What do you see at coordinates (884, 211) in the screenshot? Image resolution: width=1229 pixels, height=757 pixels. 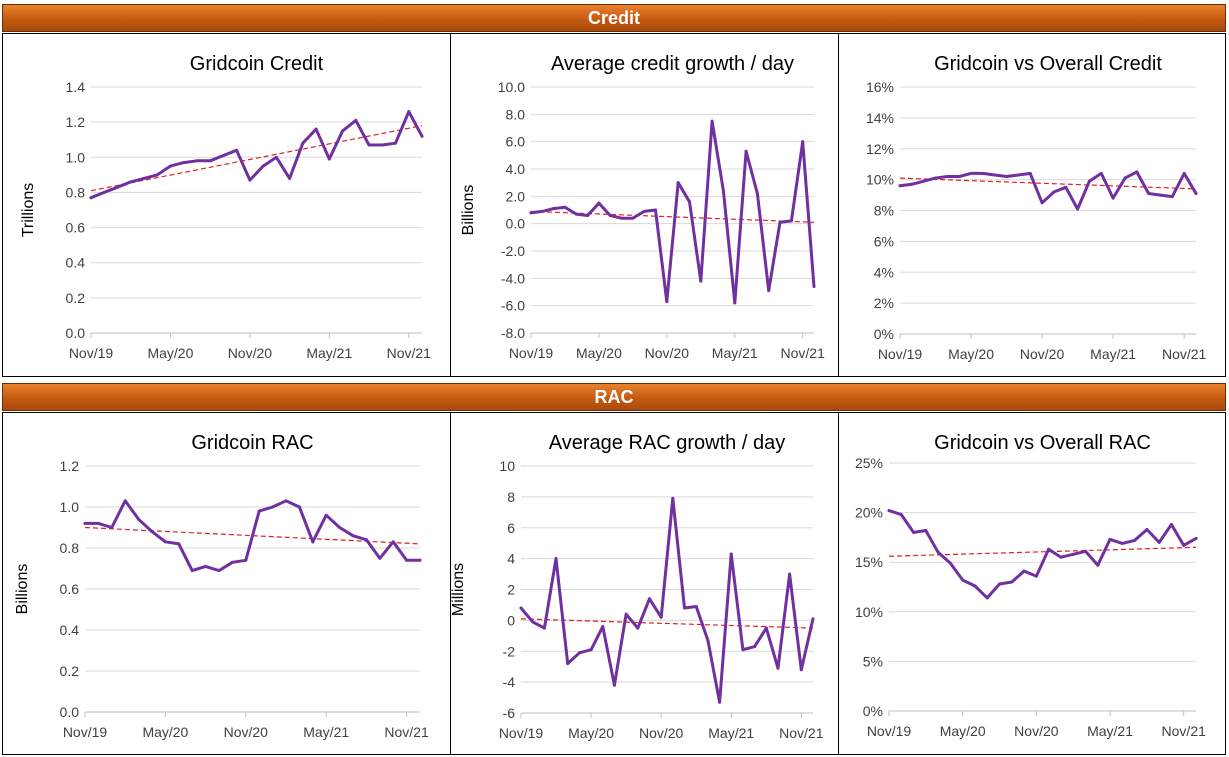 I see `y-tick-label: 8%` at bounding box center [884, 211].